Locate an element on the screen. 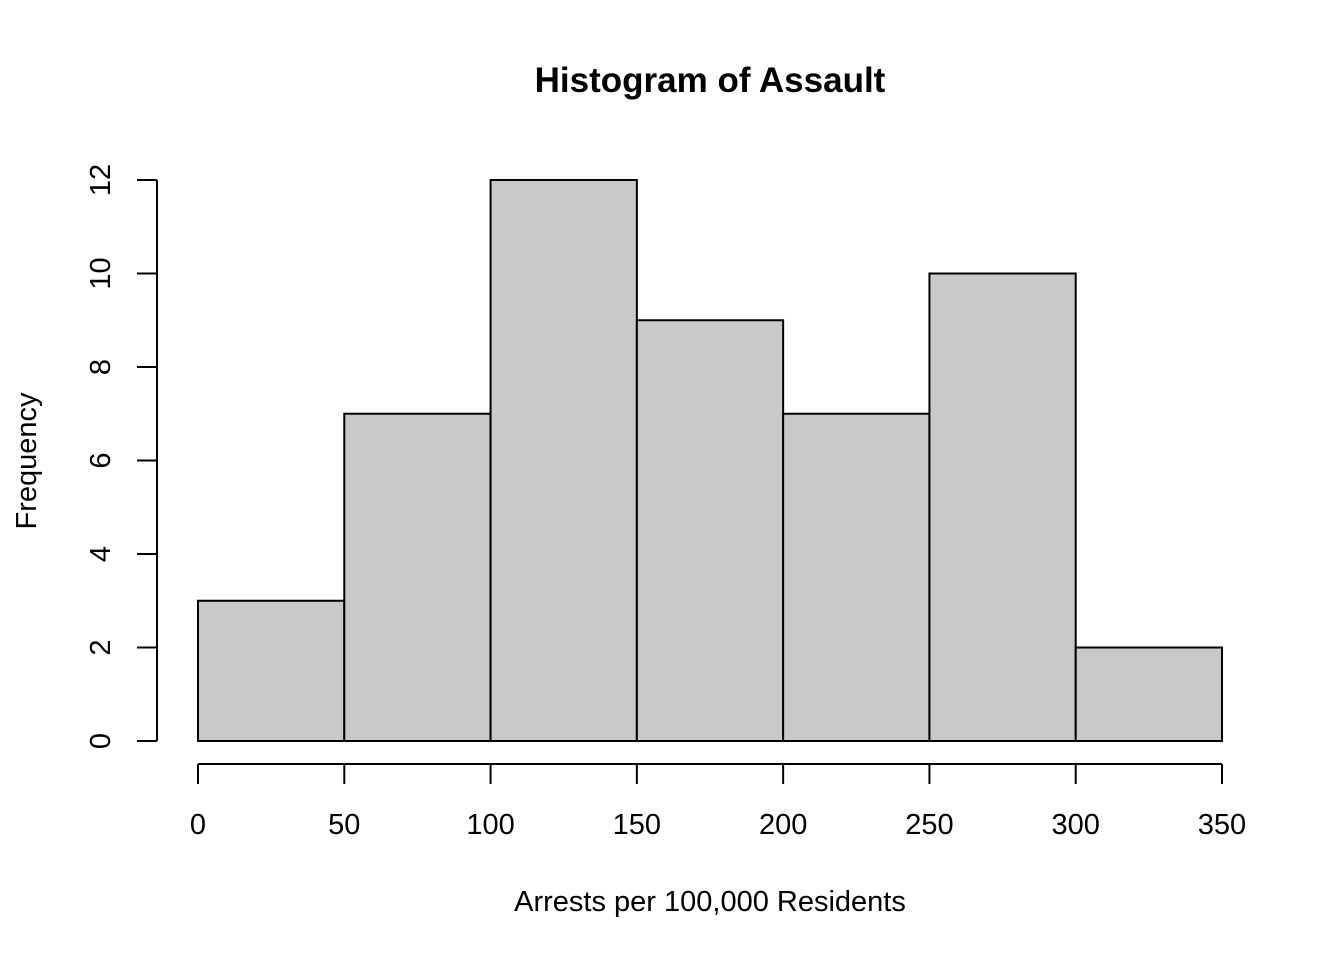 This screenshot has height=960, width=1344. y-tick-label: 2 is located at coordinates (101, 647).